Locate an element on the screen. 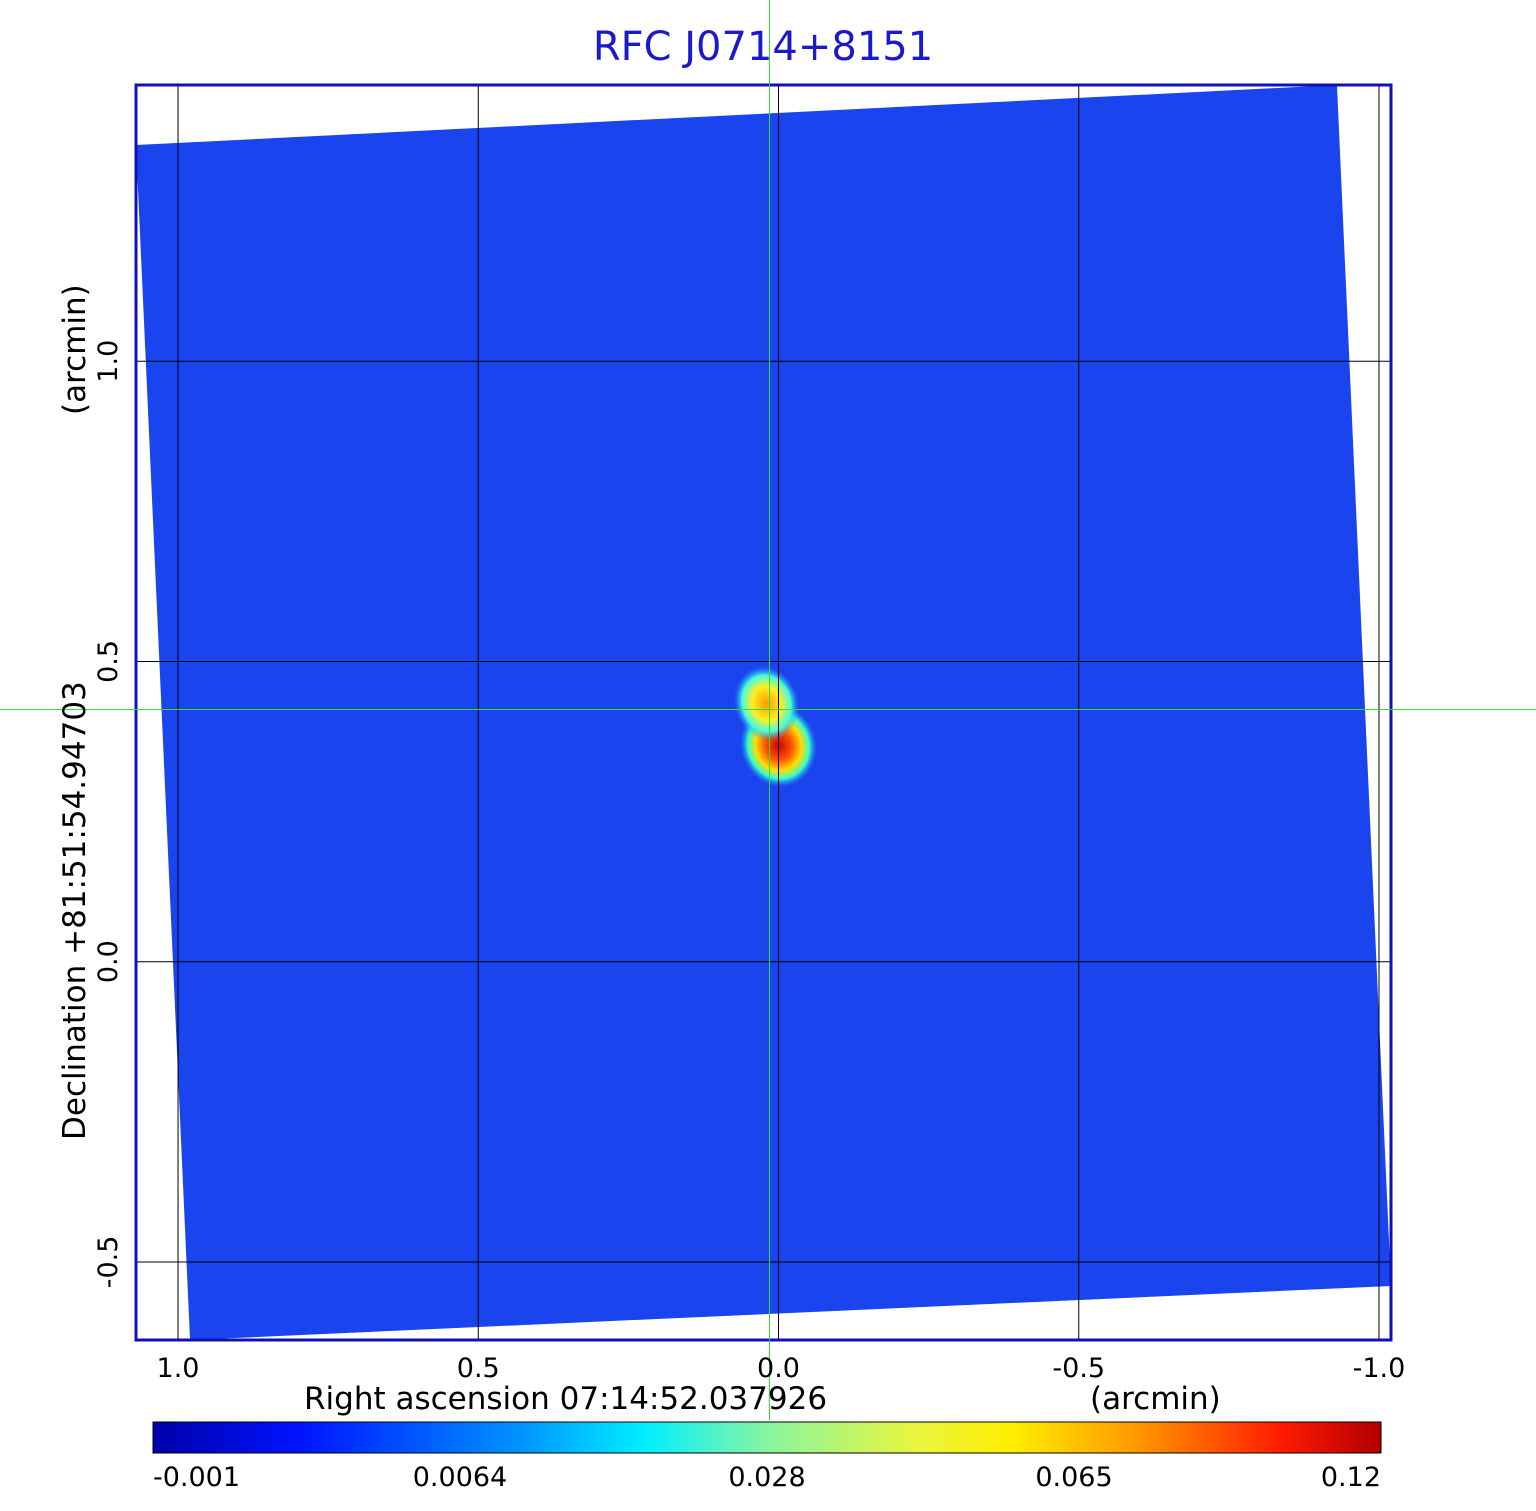 The image size is (1536, 1511). x-tick-label: -0.5 is located at coordinates (1078, 1368).